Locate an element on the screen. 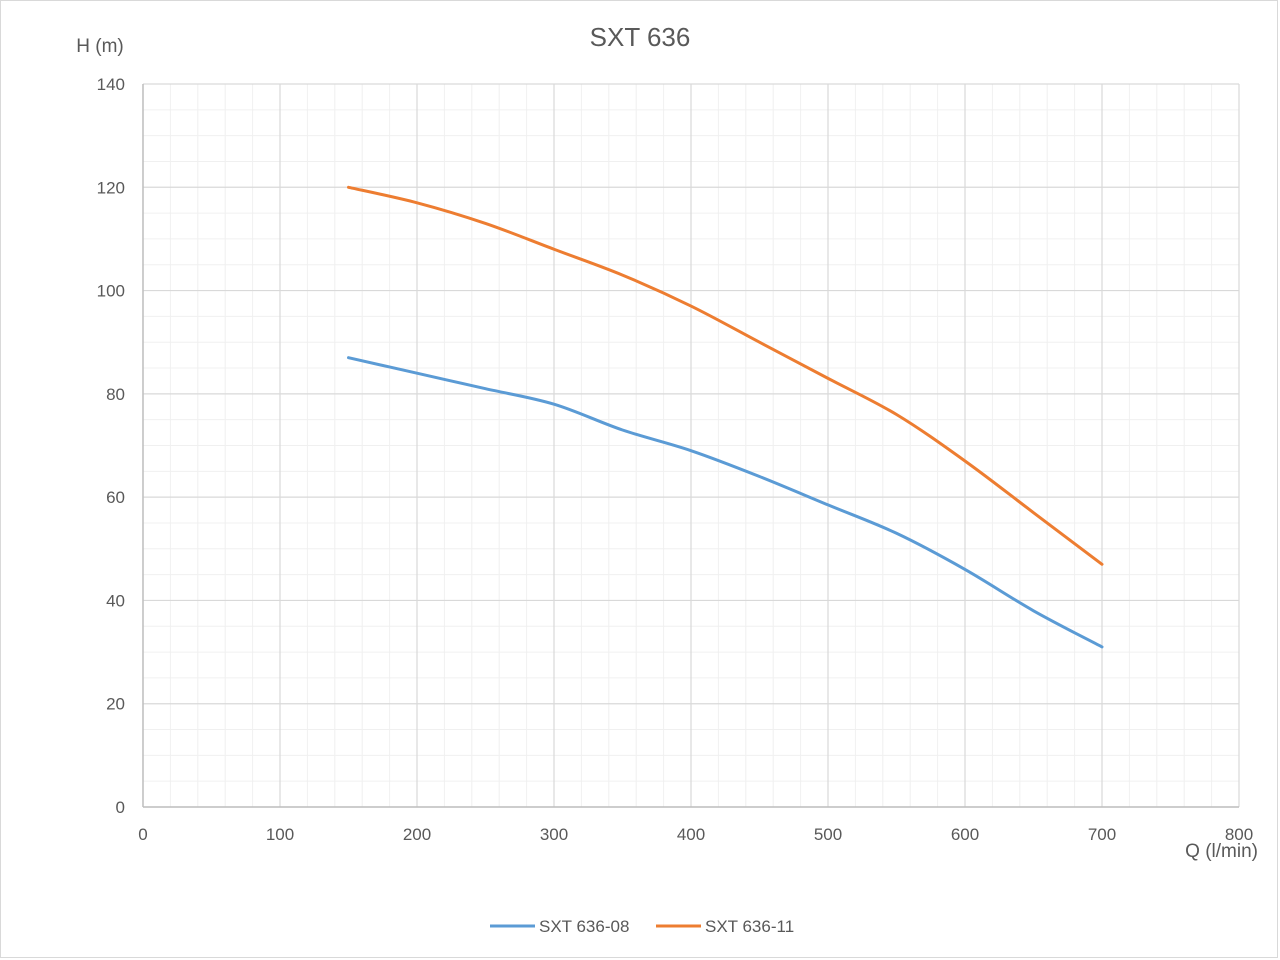  y-tick-label: 60 is located at coordinates (115, 497).